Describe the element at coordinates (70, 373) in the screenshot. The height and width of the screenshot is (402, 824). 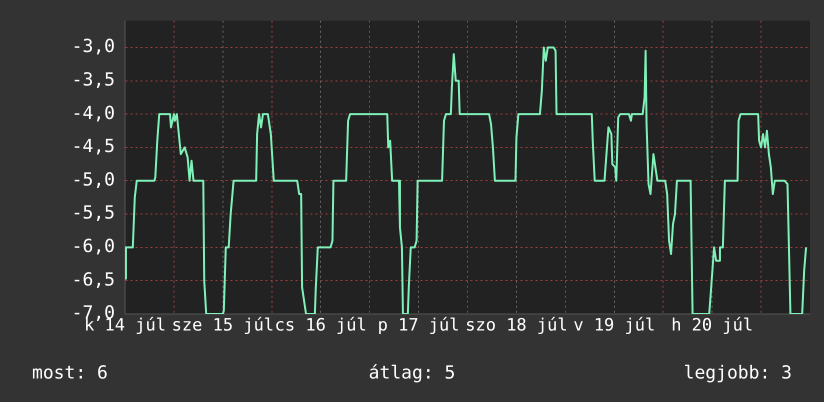
I see `text: most: 6` at that location.